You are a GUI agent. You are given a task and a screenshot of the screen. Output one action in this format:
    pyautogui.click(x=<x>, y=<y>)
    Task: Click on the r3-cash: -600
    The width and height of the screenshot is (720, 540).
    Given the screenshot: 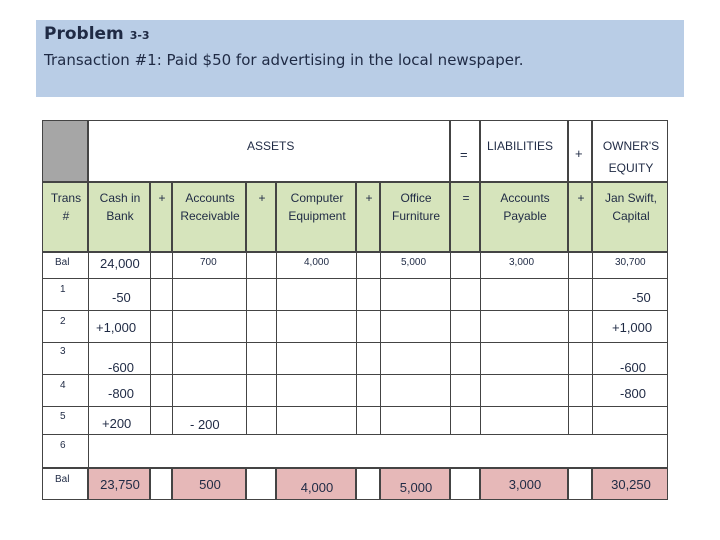 What is the action you would take?
    pyautogui.click(x=121, y=367)
    